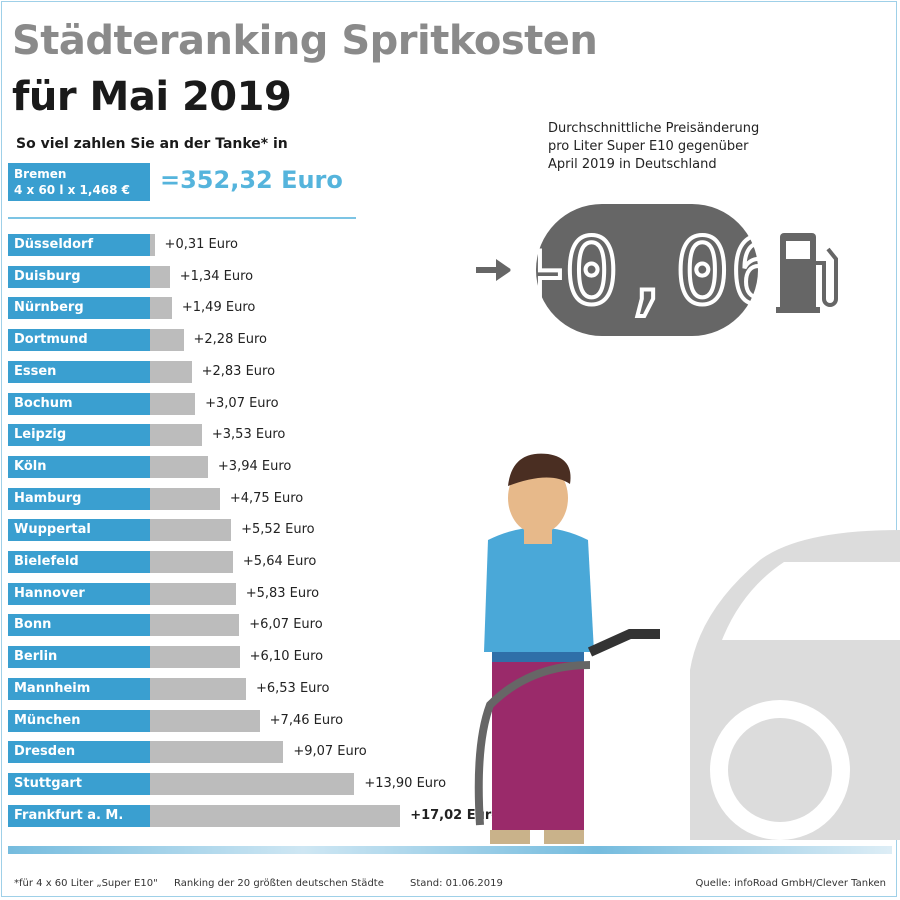 The width and height of the screenshot is (900, 900). I want to click on footnote: *für 4 x 60 Liter „Super E10", so click(86, 883).